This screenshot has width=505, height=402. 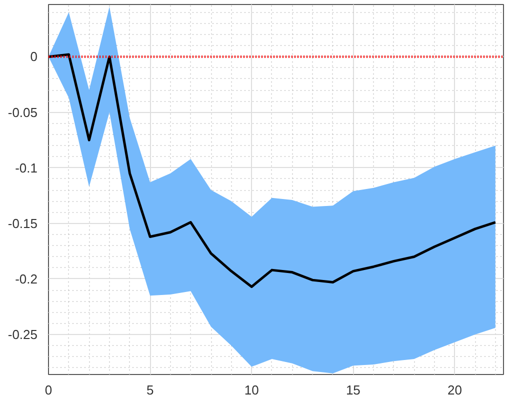 I want to click on x-tick-label: 15, so click(x=353, y=390).